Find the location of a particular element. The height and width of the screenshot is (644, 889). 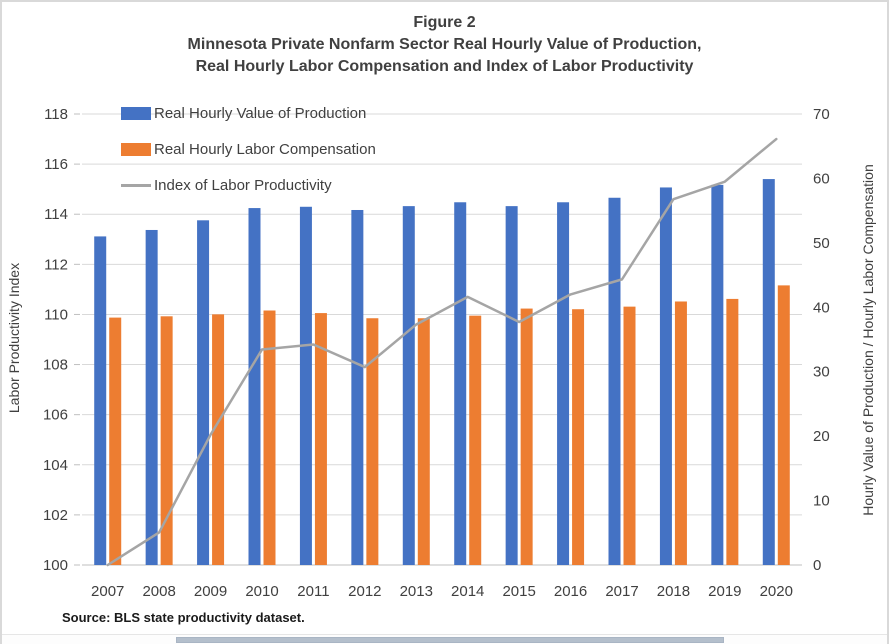

gray-line-swatch is located at coordinates (136, 185).